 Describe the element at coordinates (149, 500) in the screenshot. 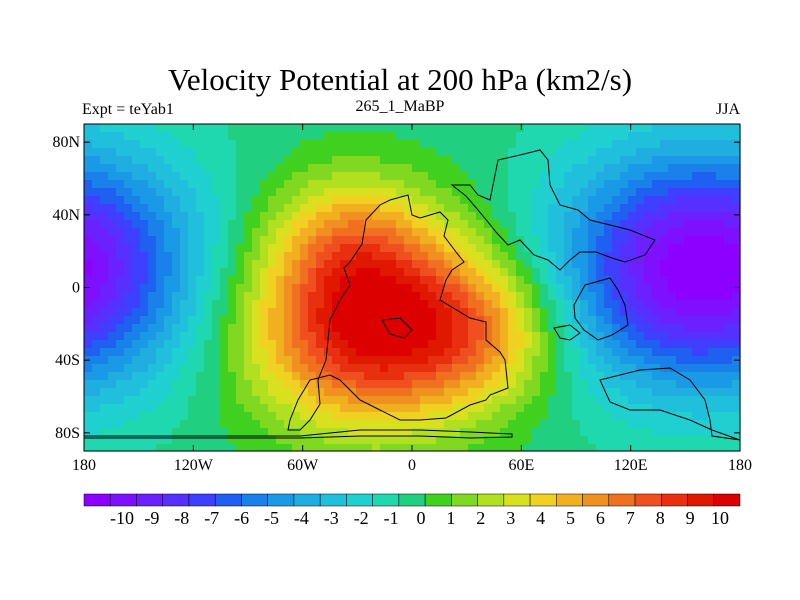

I see `colorbar-swatch` at that location.